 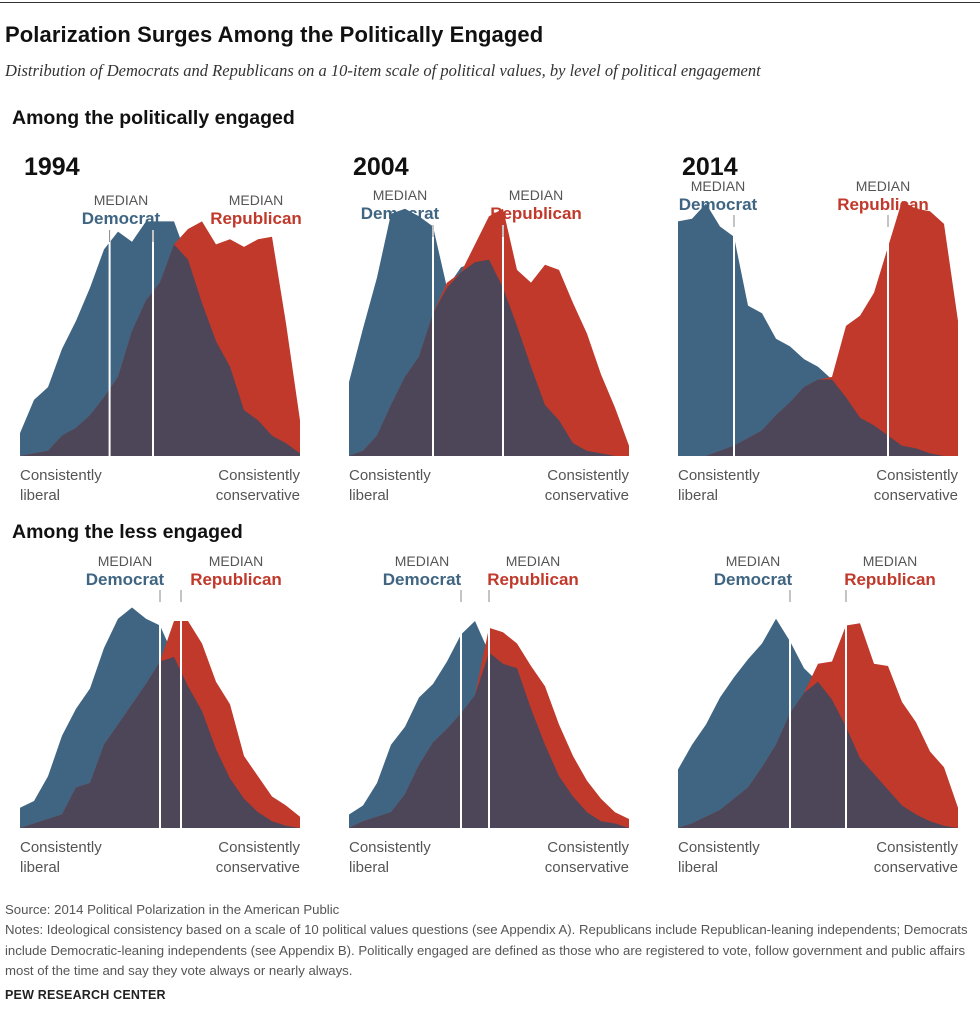 What do you see at coordinates (369, 867) in the screenshot?
I see `left-end-label-2-5: liberal` at bounding box center [369, 867].